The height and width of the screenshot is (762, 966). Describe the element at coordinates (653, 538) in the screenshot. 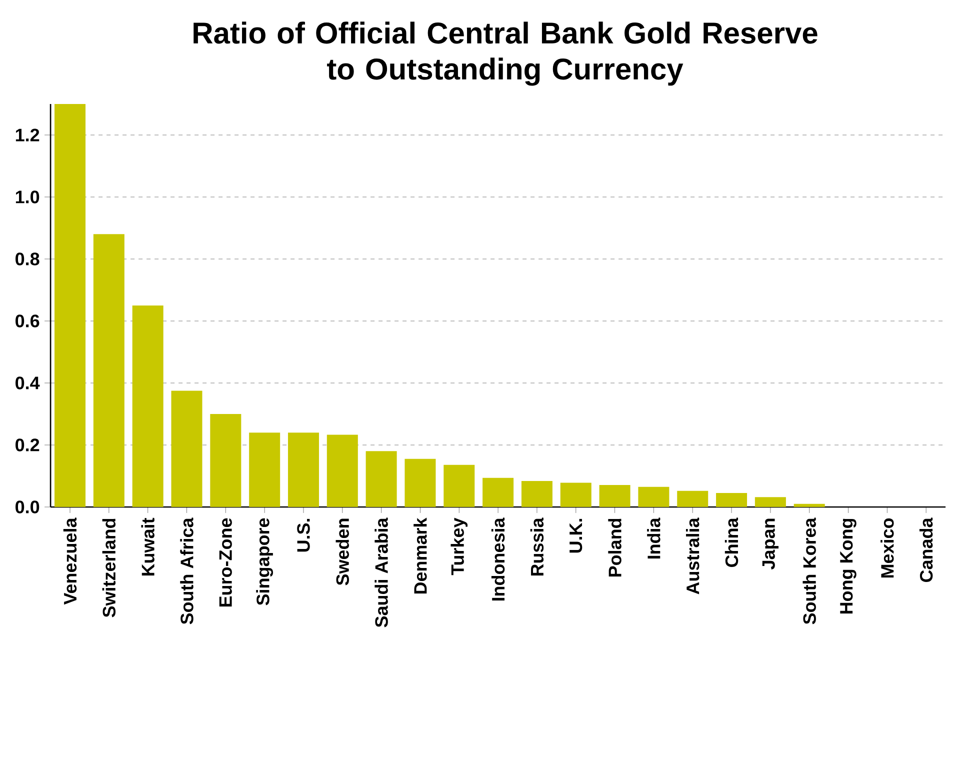

I see `x-tick-label: India` at that location.